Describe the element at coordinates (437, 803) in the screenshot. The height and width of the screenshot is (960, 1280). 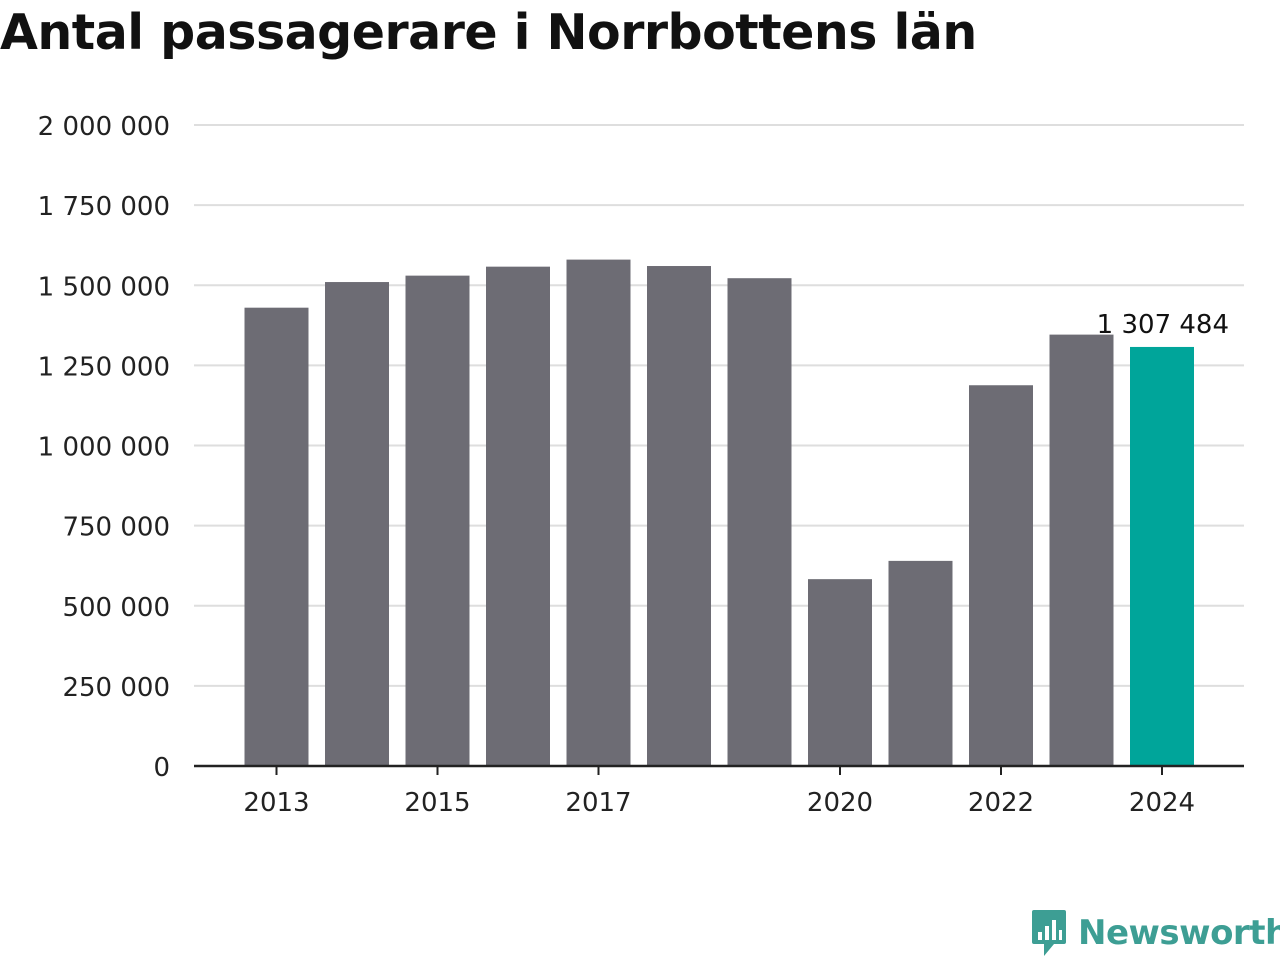
I see `x-tick-label: 2015` at that location.